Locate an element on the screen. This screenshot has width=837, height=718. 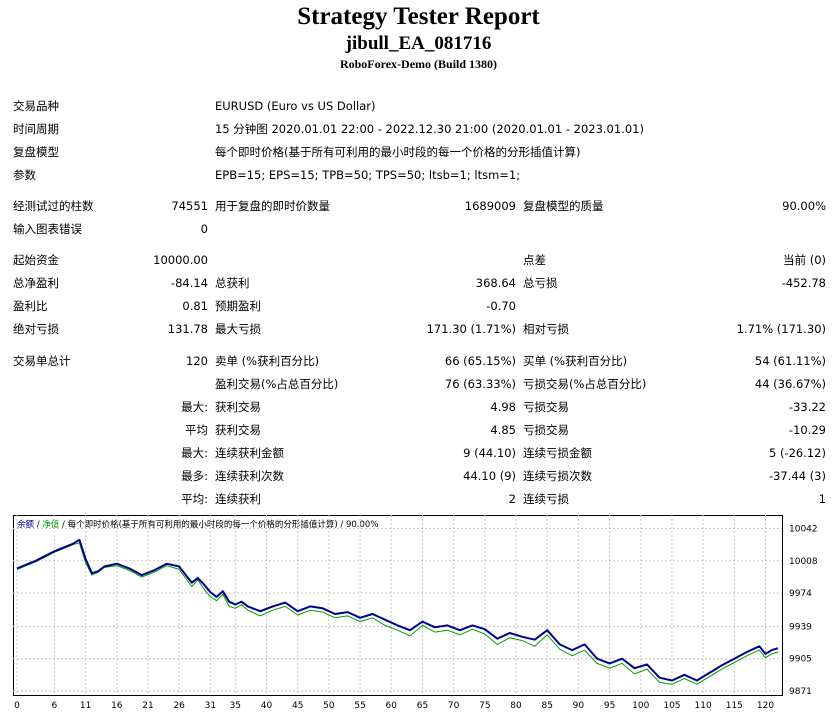
legend-balance: 余额 is located at coordinates (26, 524).